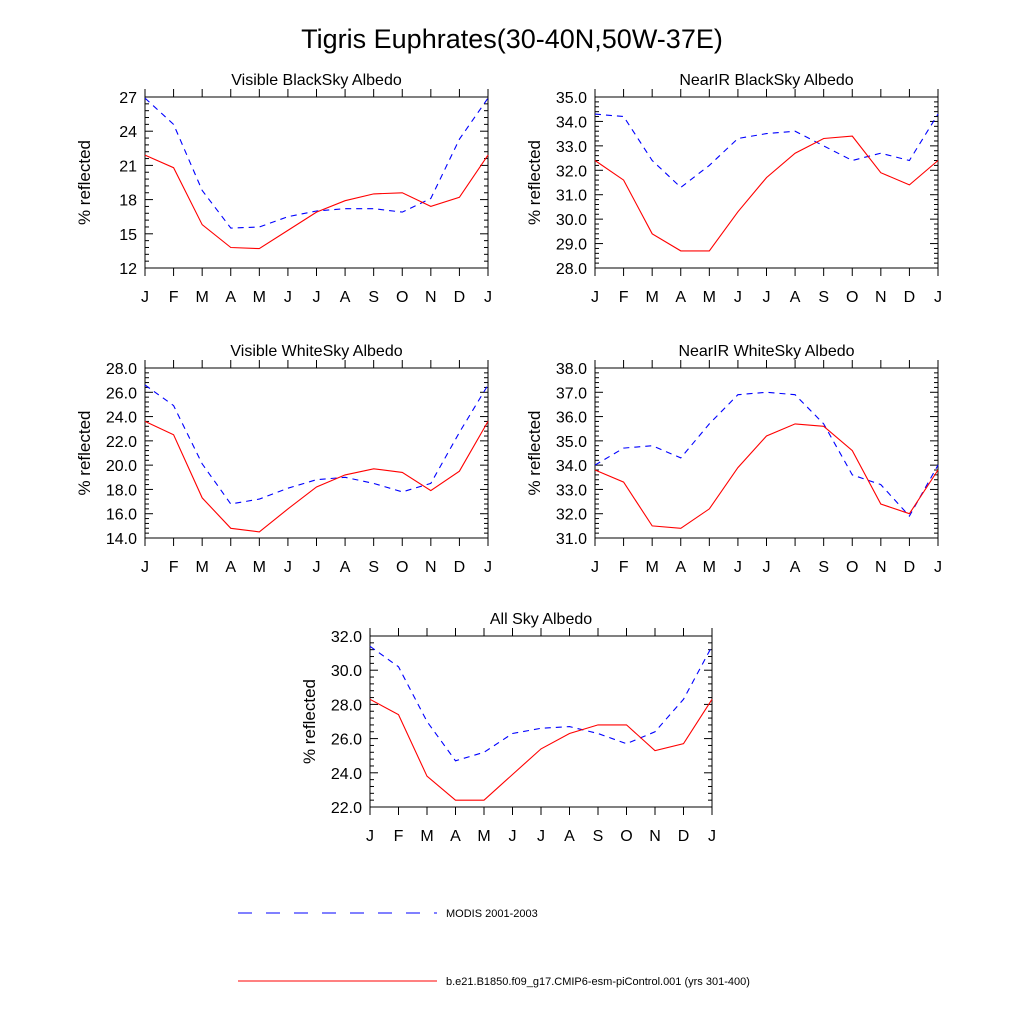 This screenshot has width=1024, height=1024. What do you see at coordinates (121, 490) in the screenshot?
I see `y-tick-label: 18.0` at bounding box center [121, 490].